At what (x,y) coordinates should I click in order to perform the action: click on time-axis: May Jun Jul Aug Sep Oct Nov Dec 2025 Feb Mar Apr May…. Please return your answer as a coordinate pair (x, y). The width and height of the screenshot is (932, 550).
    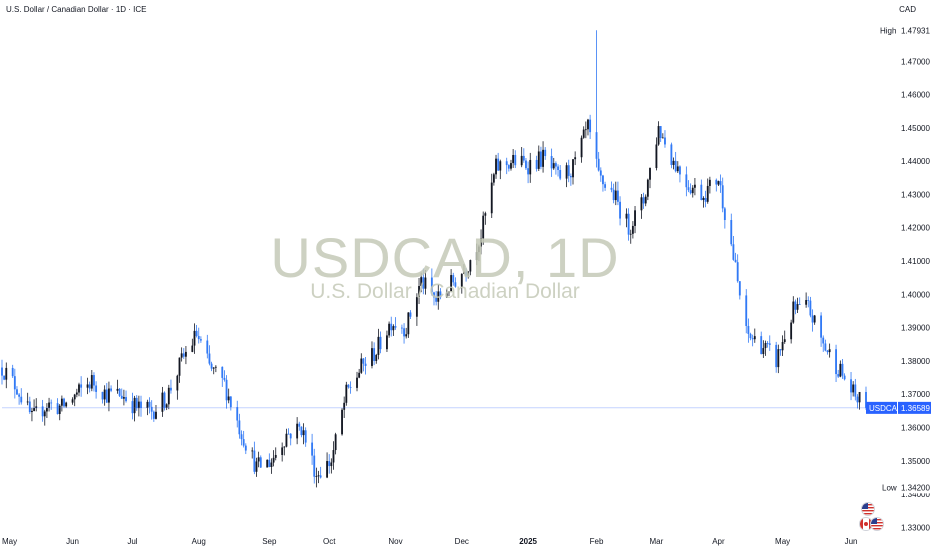
    Looking at the image, I should click on (429, 541).